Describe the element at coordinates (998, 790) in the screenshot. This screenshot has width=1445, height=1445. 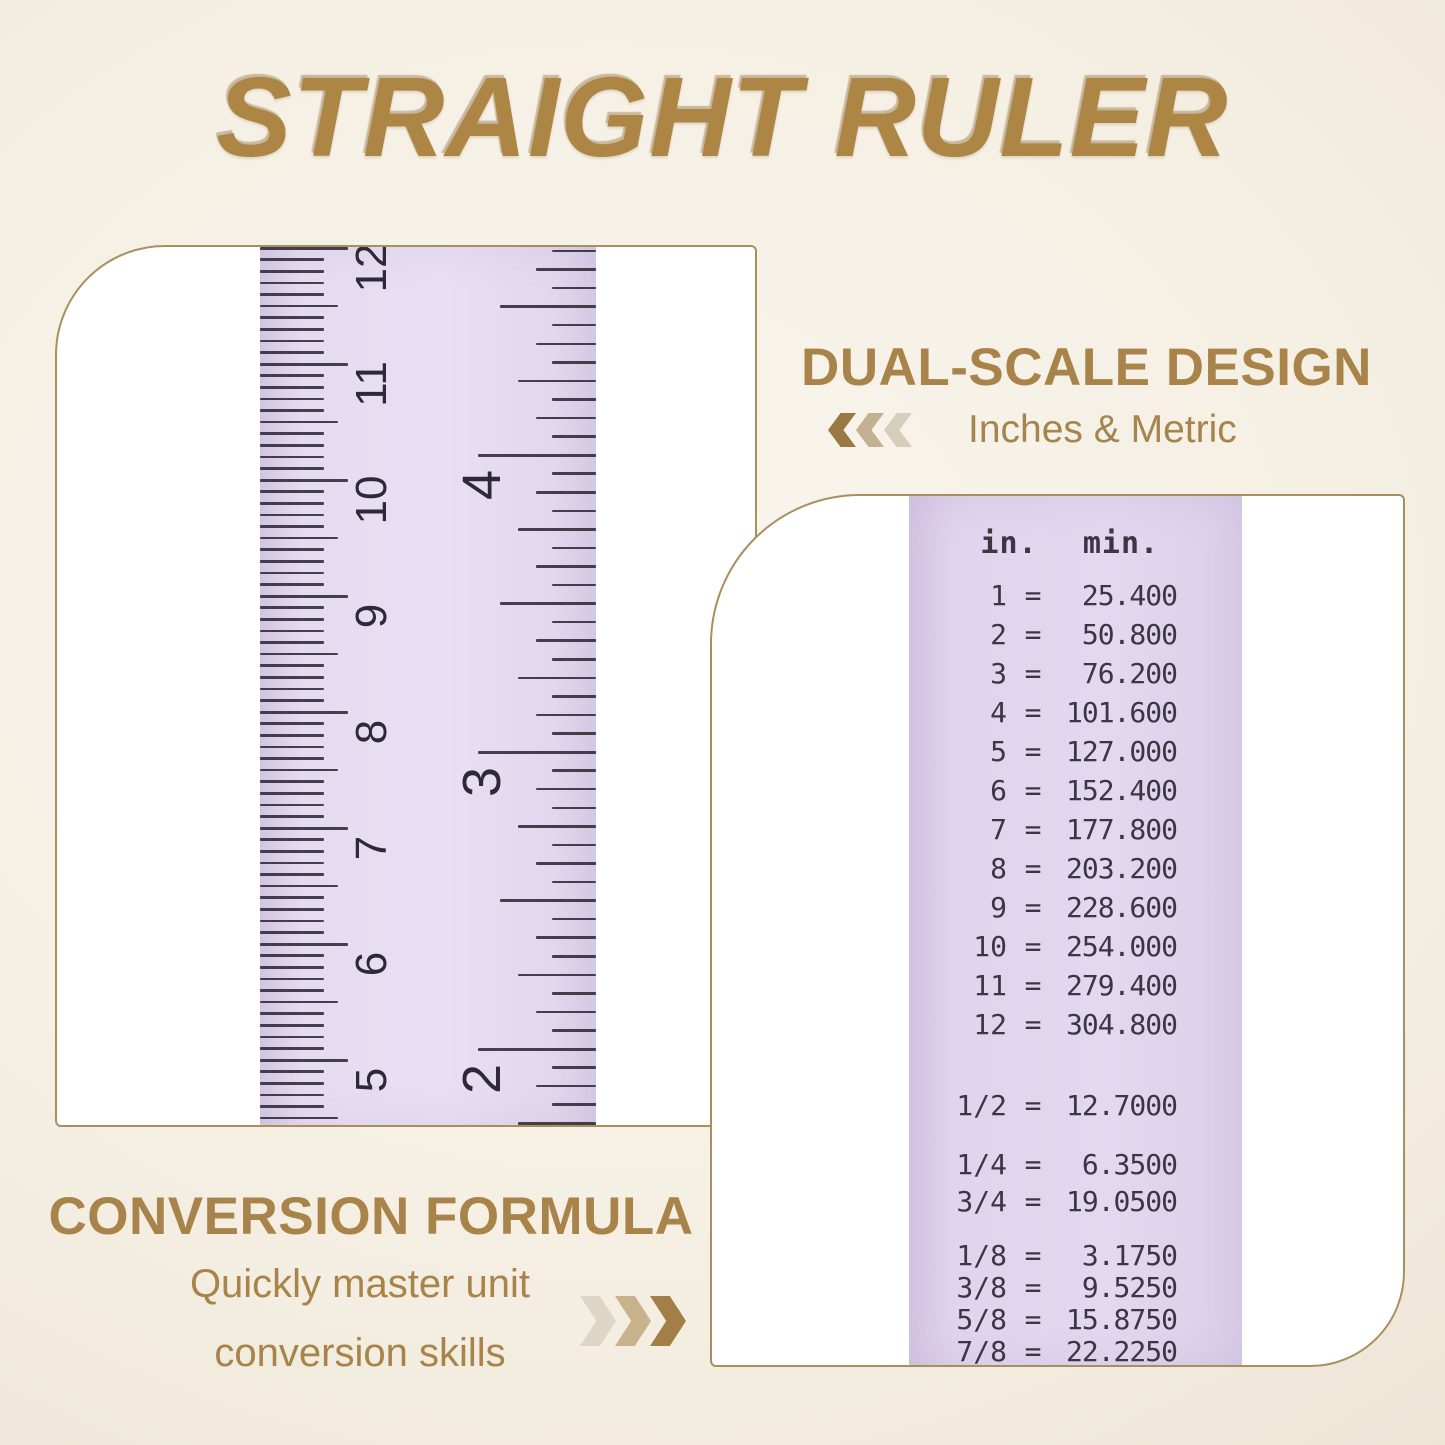
I see `table-cell-inches: 6` at that location.